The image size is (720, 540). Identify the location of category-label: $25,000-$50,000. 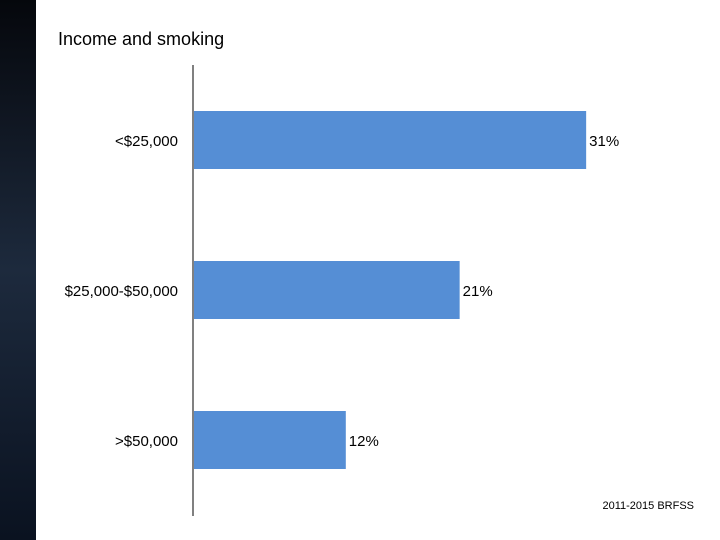
(121, 291).